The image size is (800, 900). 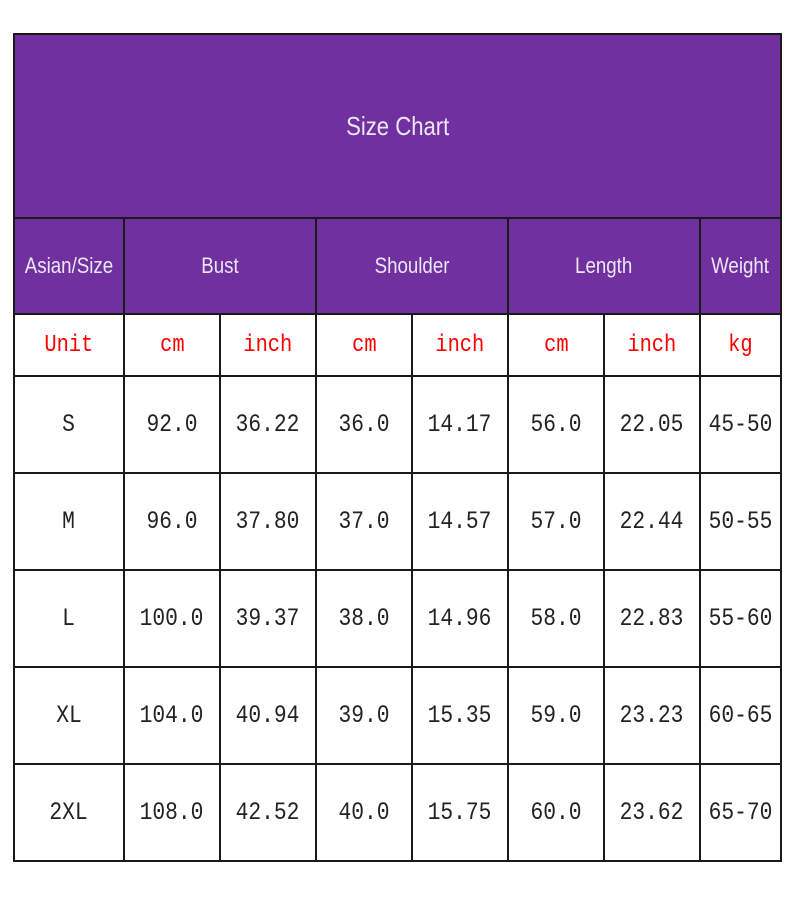 I want to click on value-cell: 40.94, so click(x=268, y=715).